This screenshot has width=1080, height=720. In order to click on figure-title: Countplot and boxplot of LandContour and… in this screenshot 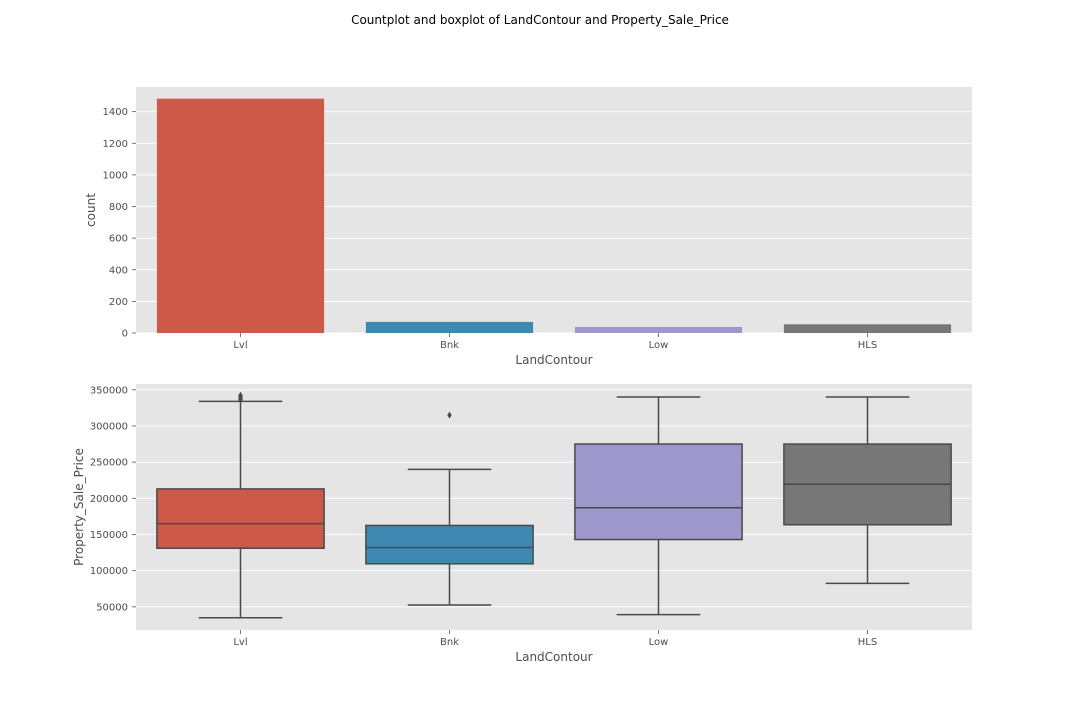, I will do `click(540, 20)`.